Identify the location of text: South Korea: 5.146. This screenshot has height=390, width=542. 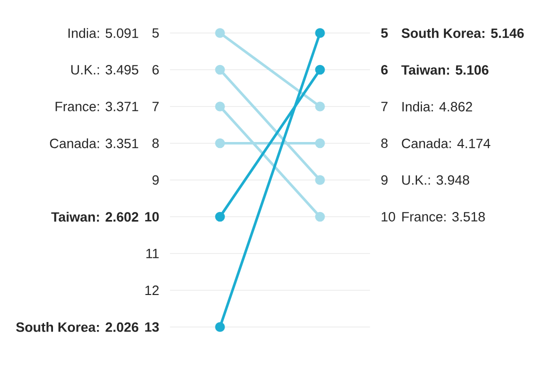
(463, 33).